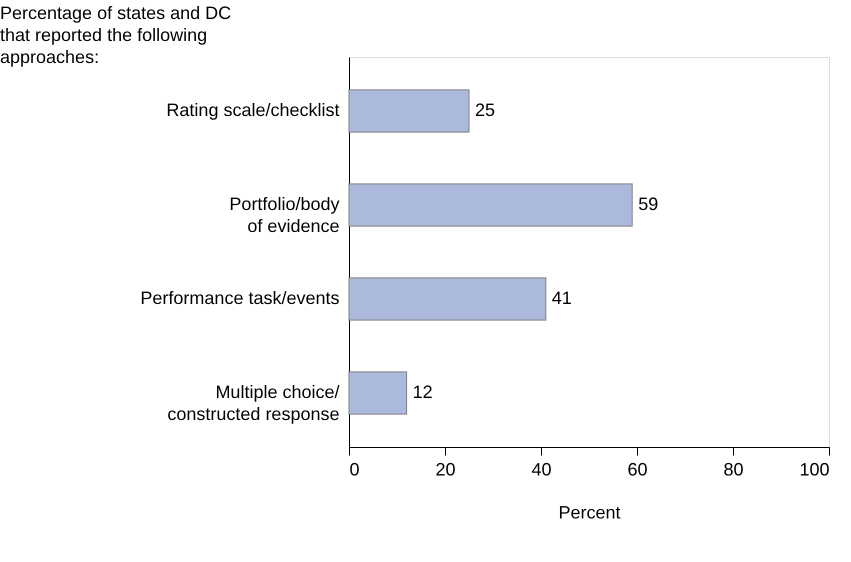 This screenshot has width=851, height=562. I want to click on y-tick-label: Portfolio/body of evidence, so click(284, 215).